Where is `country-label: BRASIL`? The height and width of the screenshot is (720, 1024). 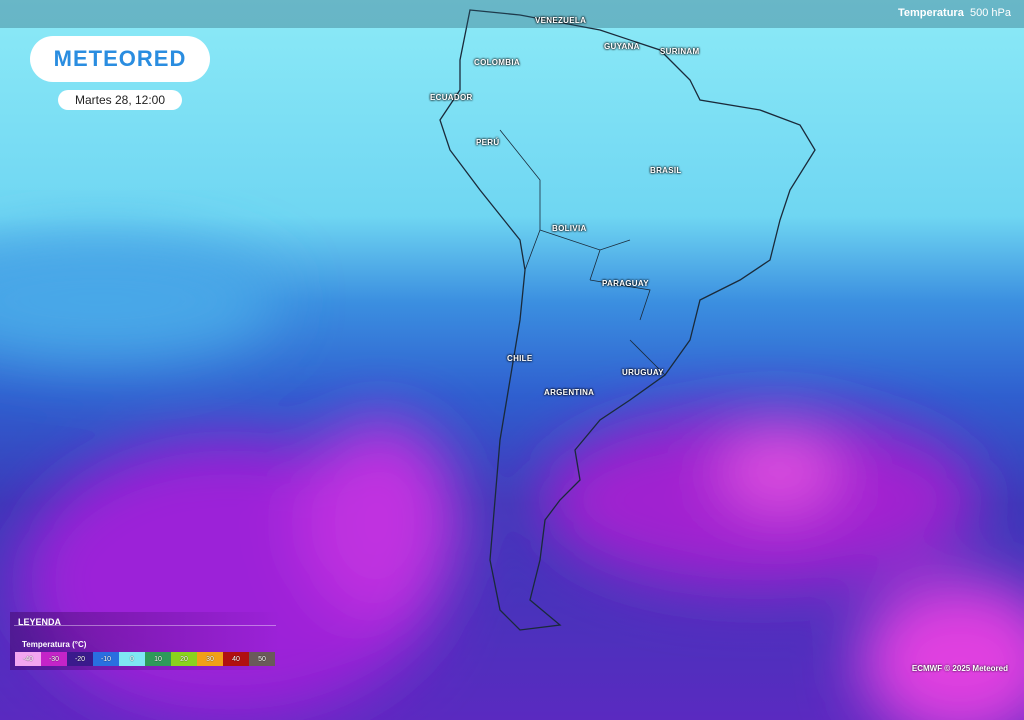 country-label: BRASIL is located at coordinates (666, 170).